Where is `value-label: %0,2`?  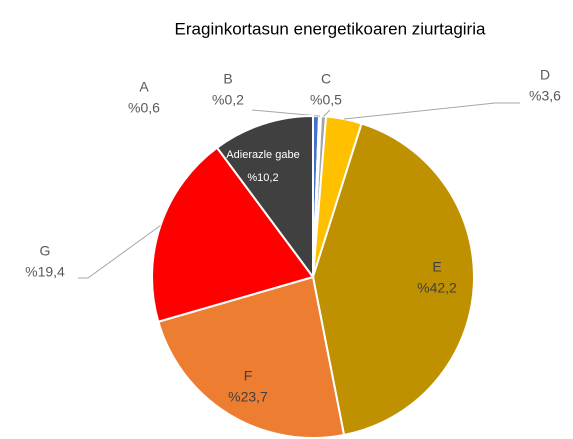 value-label: %0,2 is located at coordinates (228, 100).